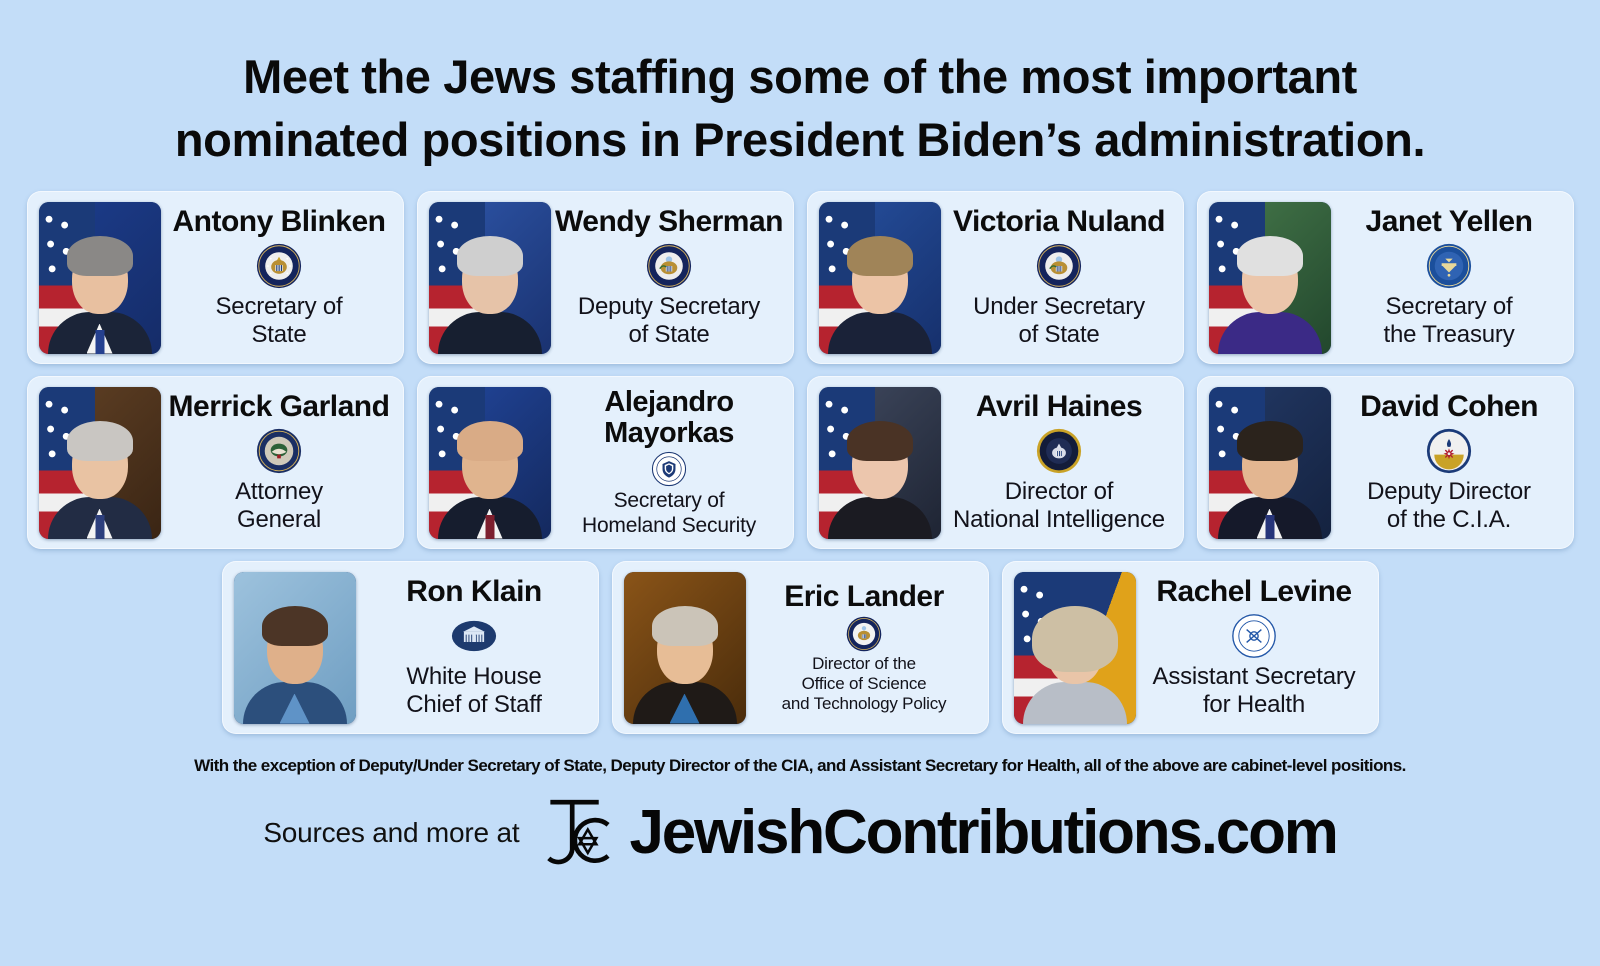 The image size is (1600, 966). I want to click on brand-lockup: JewishContributions.com, so click(940, 833).